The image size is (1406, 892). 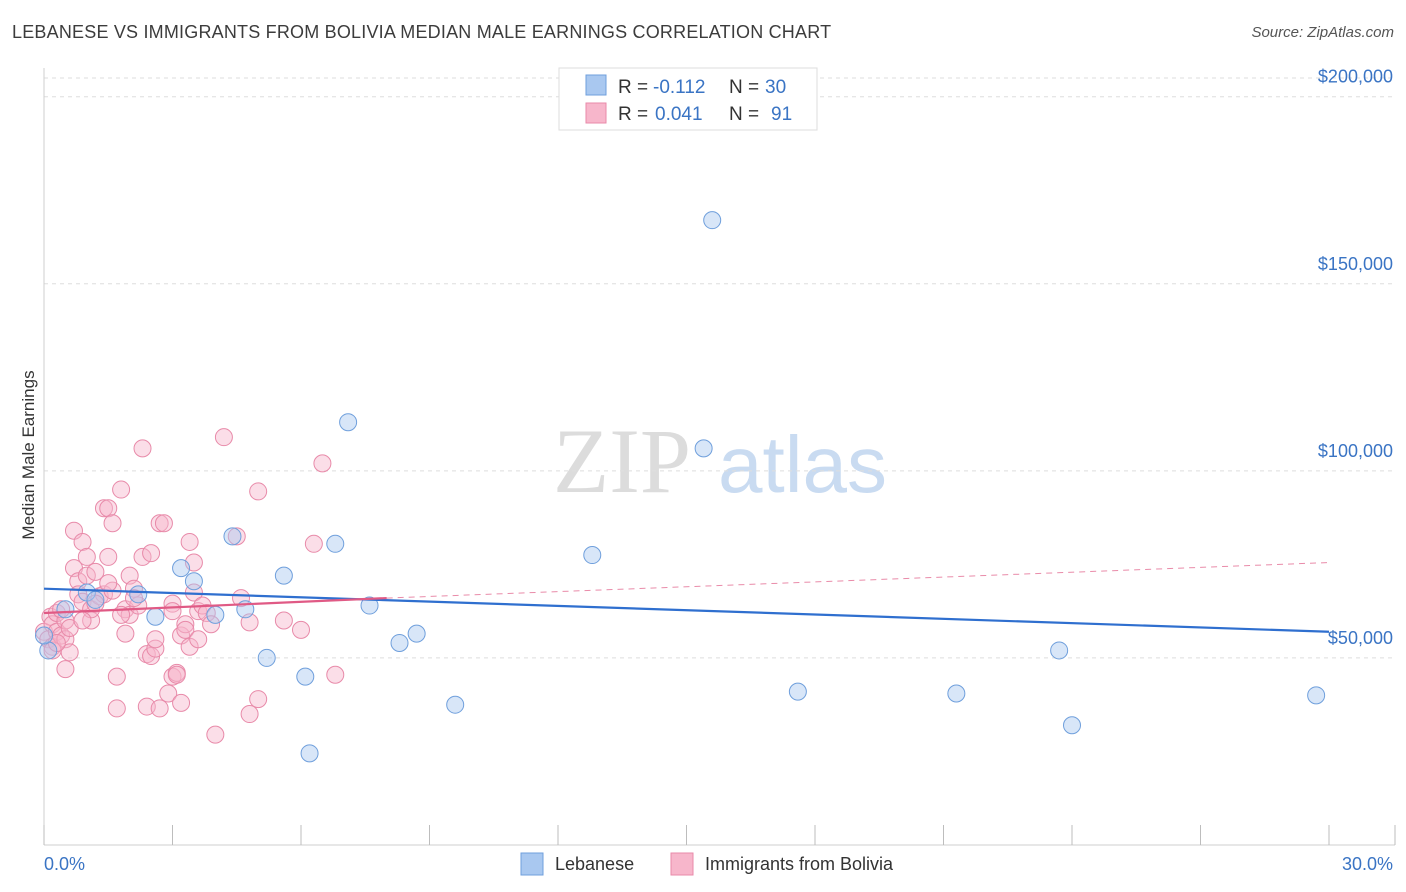 What do you see at coordinates (1355, 77) in the screenshot?
I see `y-tick-label-3: $200,000` at bounding box center [1355, 77].